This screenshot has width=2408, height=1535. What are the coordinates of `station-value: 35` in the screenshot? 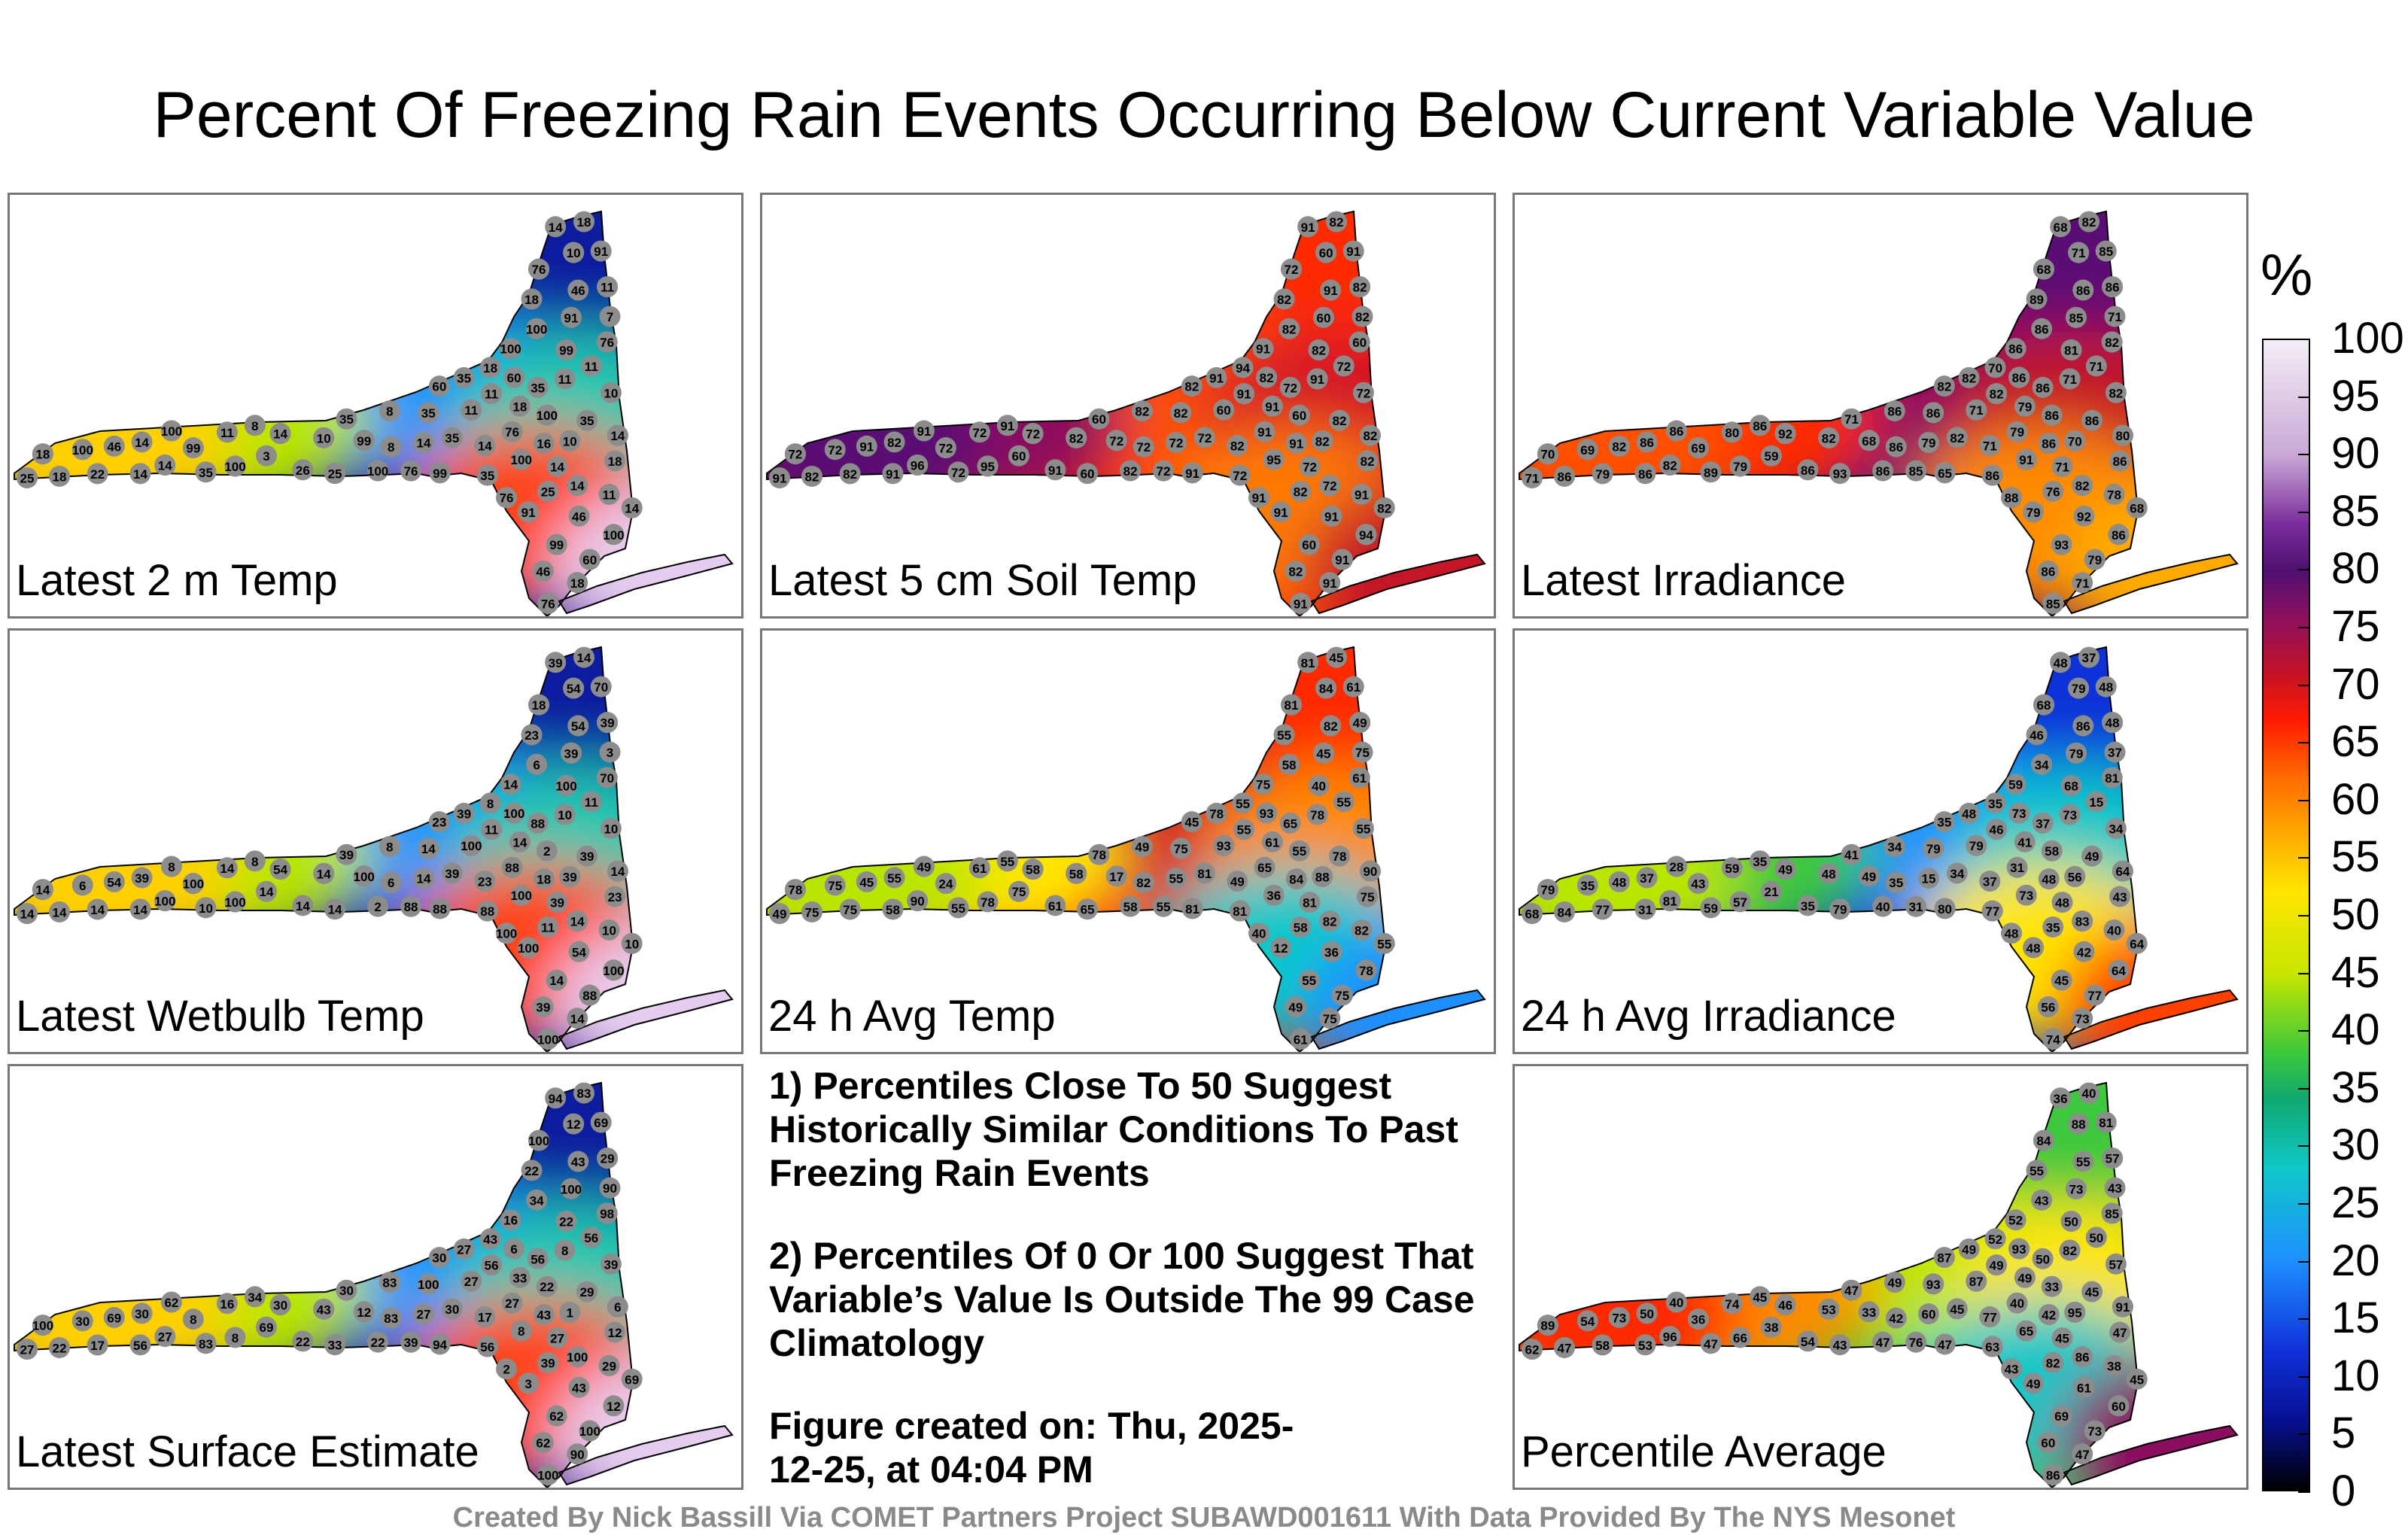 It's located at (428, 413).